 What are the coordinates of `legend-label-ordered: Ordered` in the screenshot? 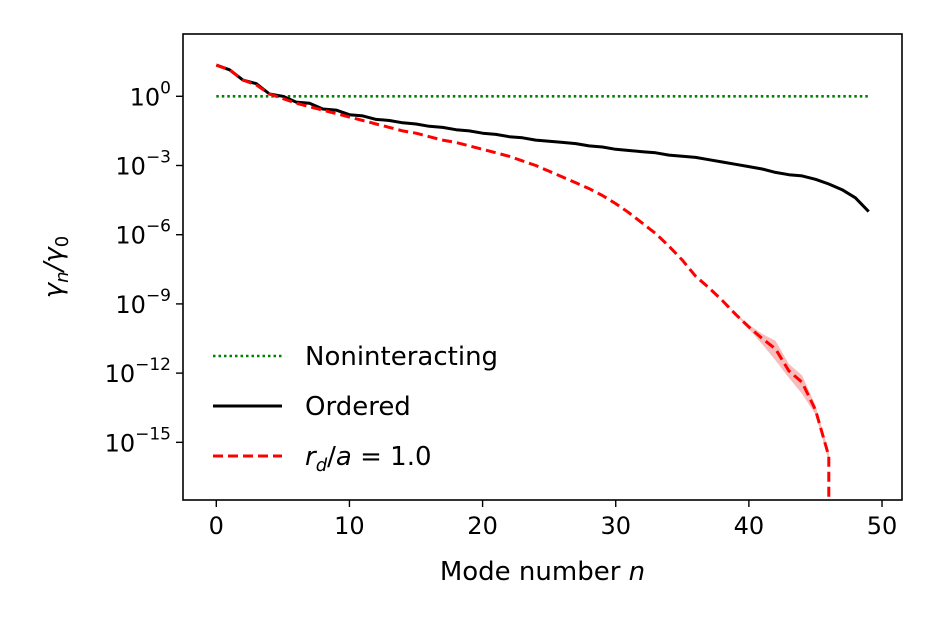 It's located at (358, 407).